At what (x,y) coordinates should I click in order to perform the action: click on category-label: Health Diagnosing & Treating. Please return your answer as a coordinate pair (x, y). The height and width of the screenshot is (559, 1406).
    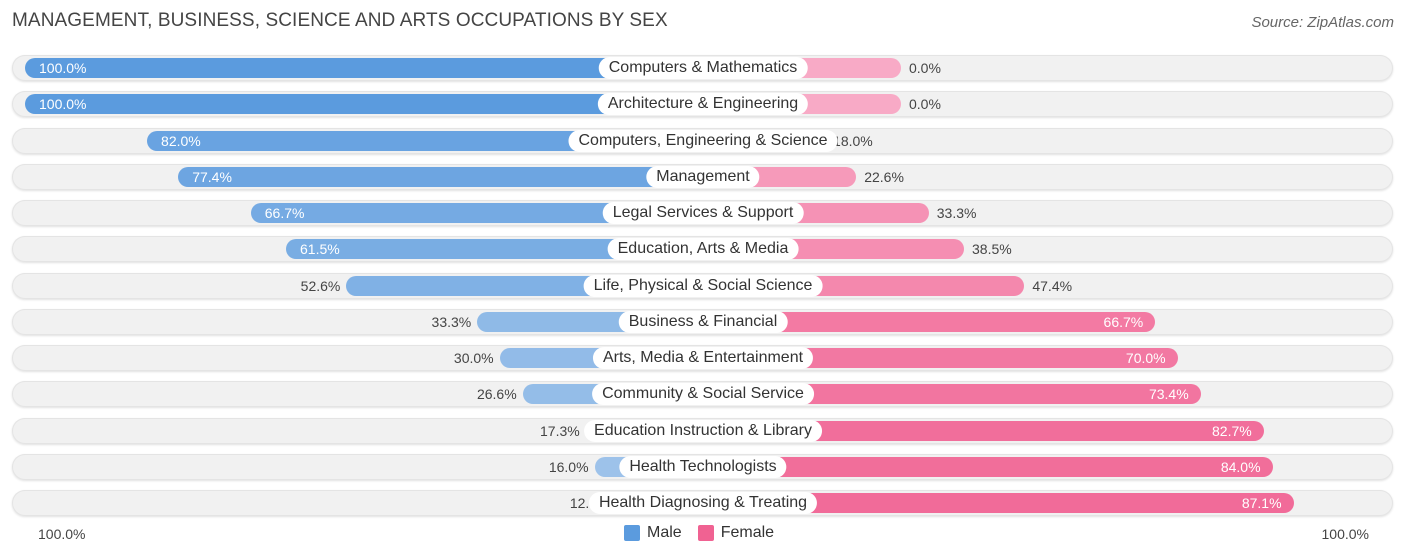
    Looking at the image, I should click on (703, 503).